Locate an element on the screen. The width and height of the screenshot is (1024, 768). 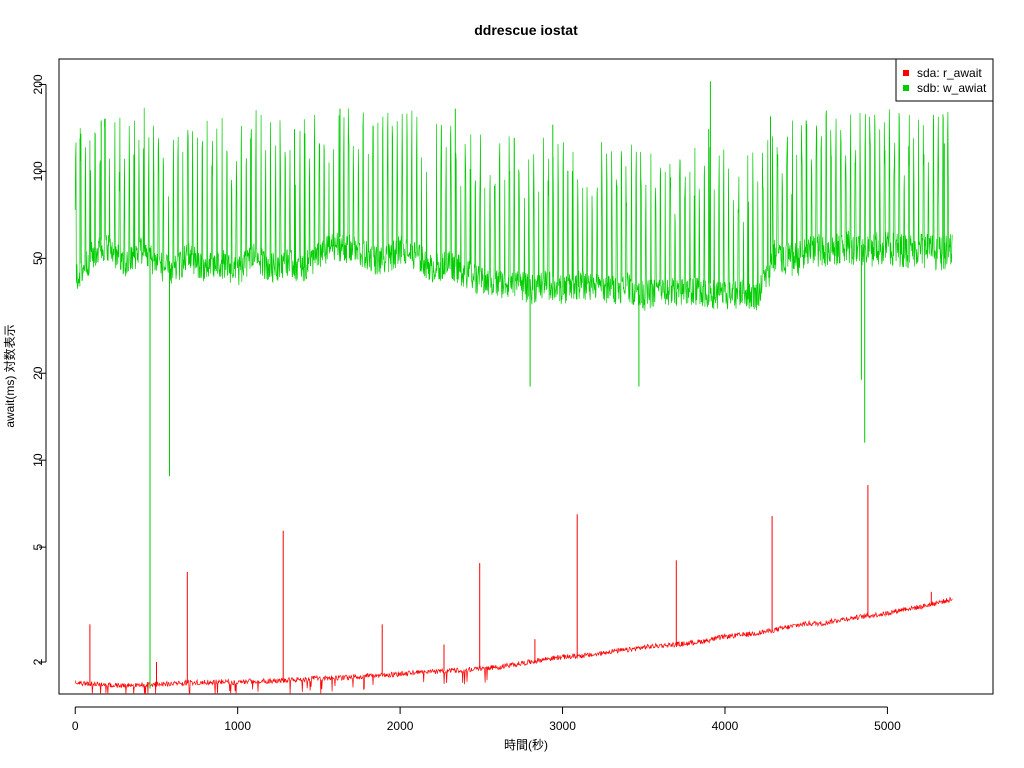
x-tick-label: 0 is located at coordinates (75, 726).